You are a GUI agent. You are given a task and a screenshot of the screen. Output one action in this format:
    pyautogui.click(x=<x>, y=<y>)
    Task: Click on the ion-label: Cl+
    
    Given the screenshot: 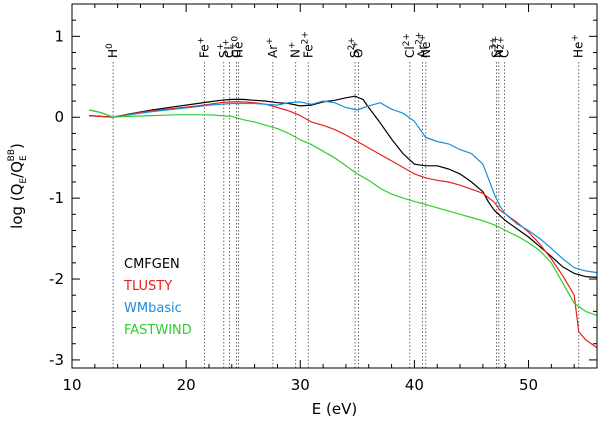 What is the action you would take?
    pyautogui.click(x=229, y=48)
    